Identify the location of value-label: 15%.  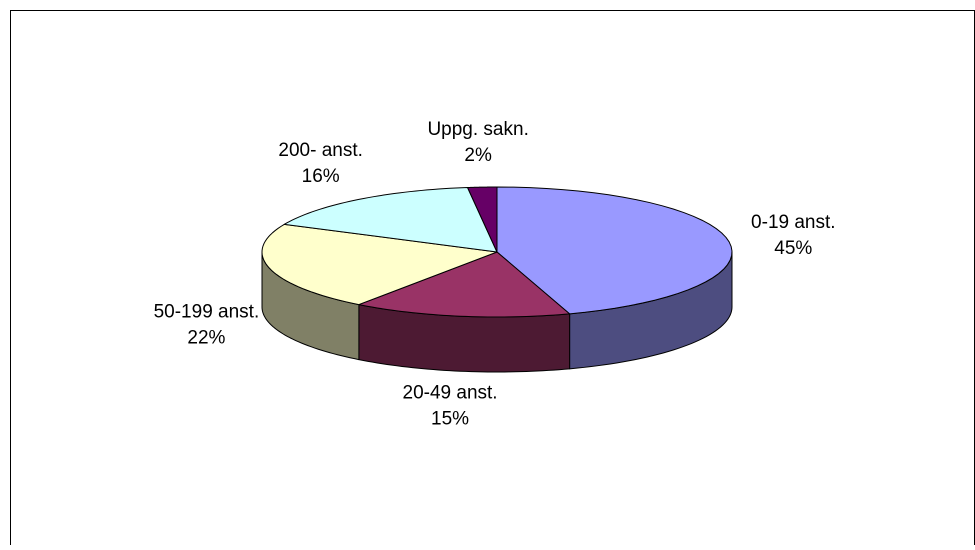
(450, 419).